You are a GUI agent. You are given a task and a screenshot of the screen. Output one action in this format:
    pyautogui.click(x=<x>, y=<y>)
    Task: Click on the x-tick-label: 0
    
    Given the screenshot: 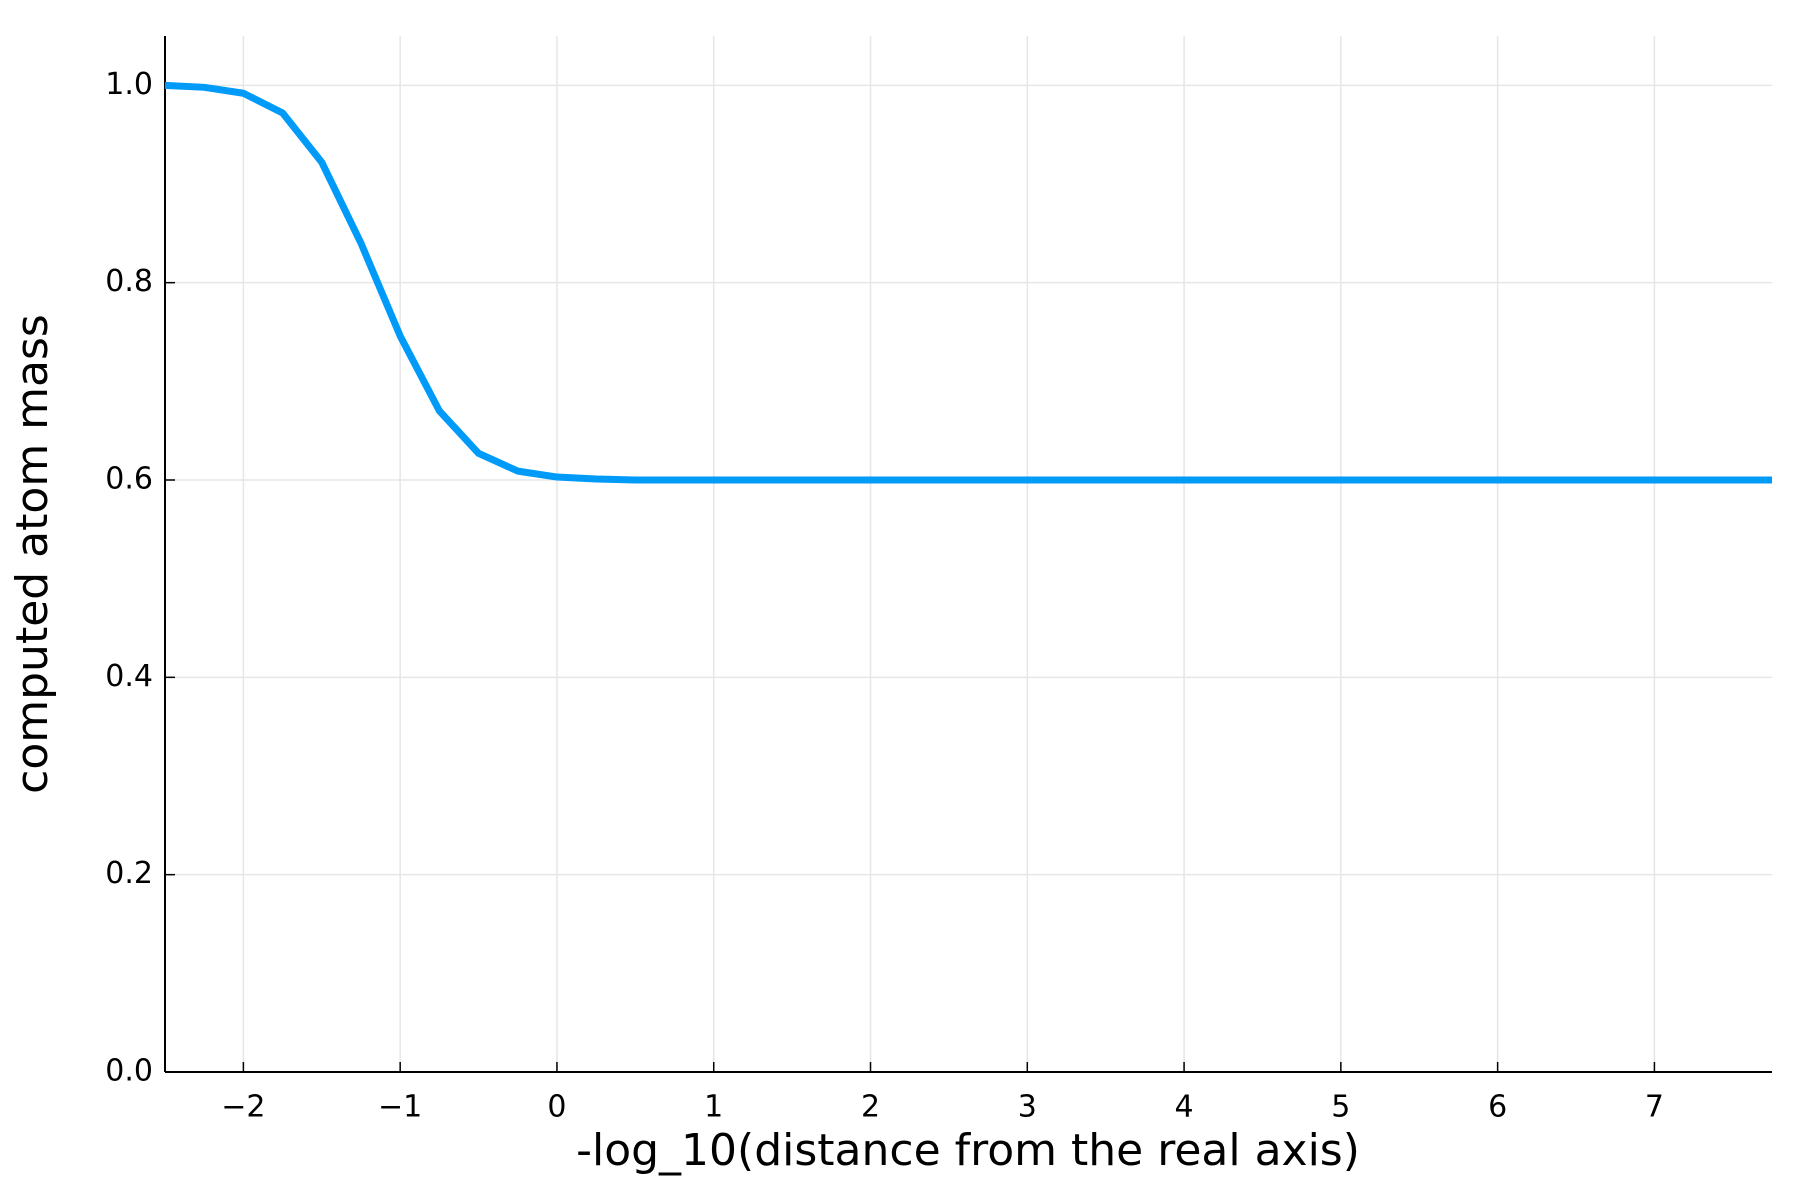 What is the action you would take?
    pyautogui.click(x=556, y=1107)
    